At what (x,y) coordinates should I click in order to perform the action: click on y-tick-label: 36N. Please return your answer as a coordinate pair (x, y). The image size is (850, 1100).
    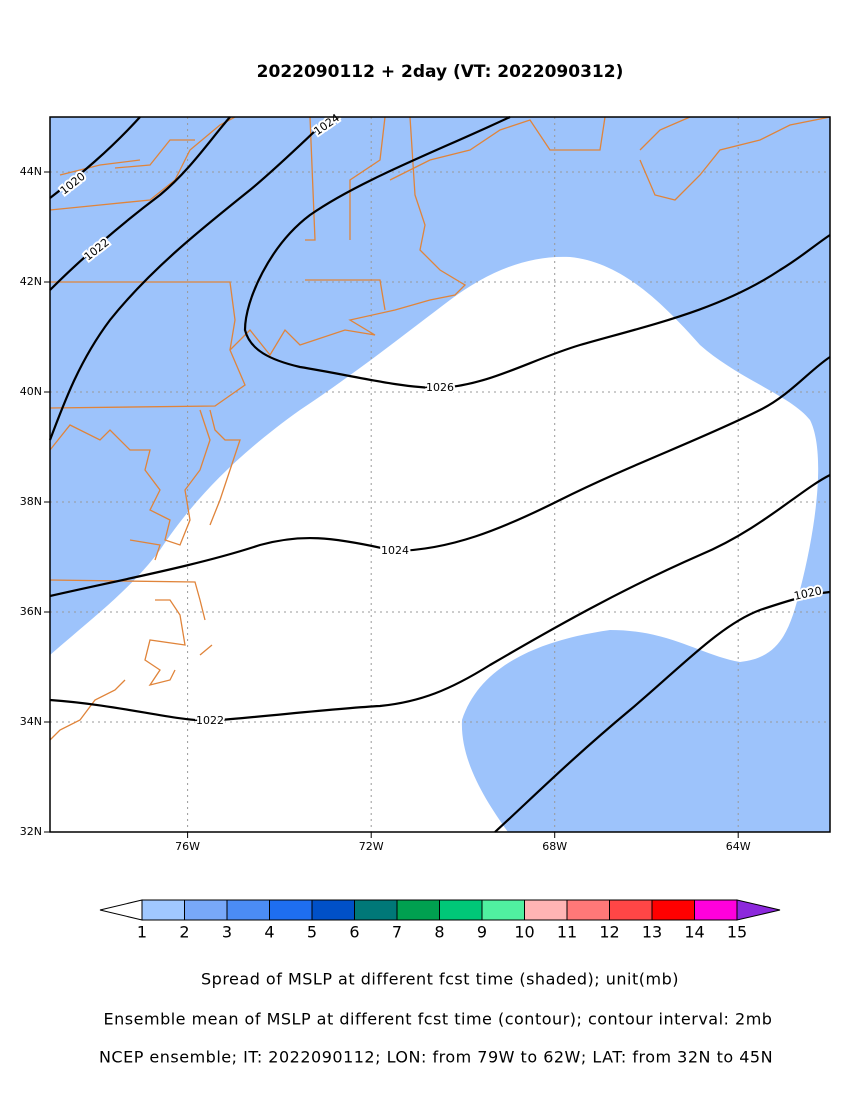
    Looking at the image, I should click on (31, 611).